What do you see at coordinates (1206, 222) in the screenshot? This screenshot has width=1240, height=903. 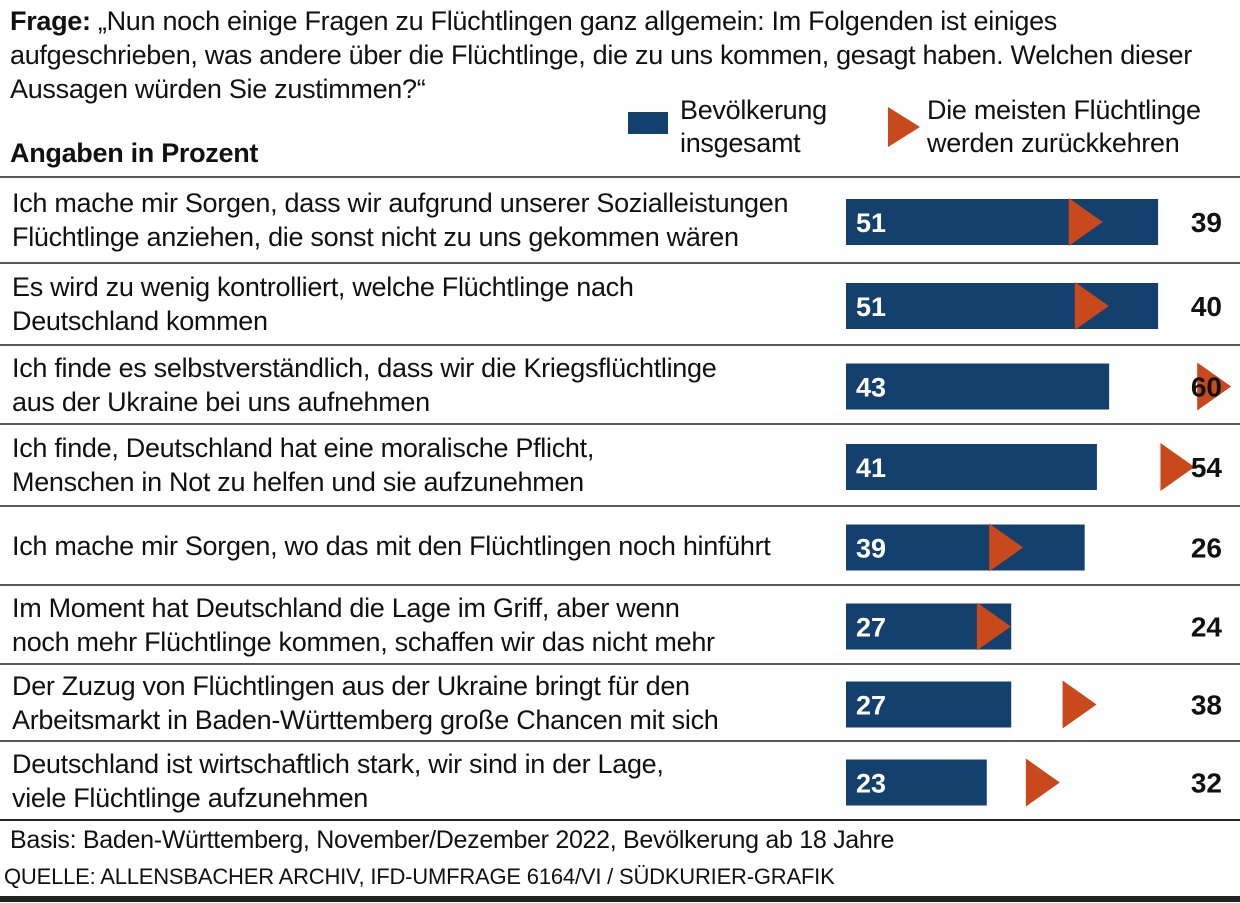 I see `marker-value-label: 39` at bounding box center [1206, 222].